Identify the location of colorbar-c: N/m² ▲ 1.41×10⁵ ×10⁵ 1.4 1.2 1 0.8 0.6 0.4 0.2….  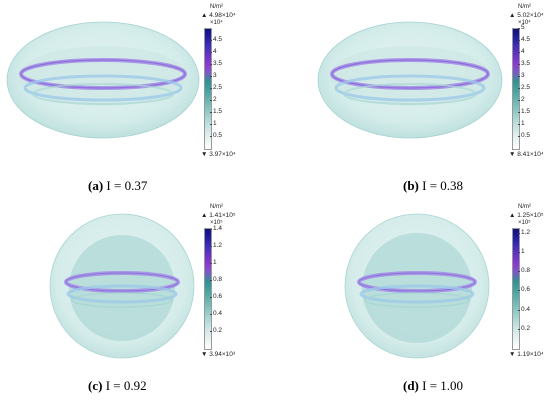
(237, 284).